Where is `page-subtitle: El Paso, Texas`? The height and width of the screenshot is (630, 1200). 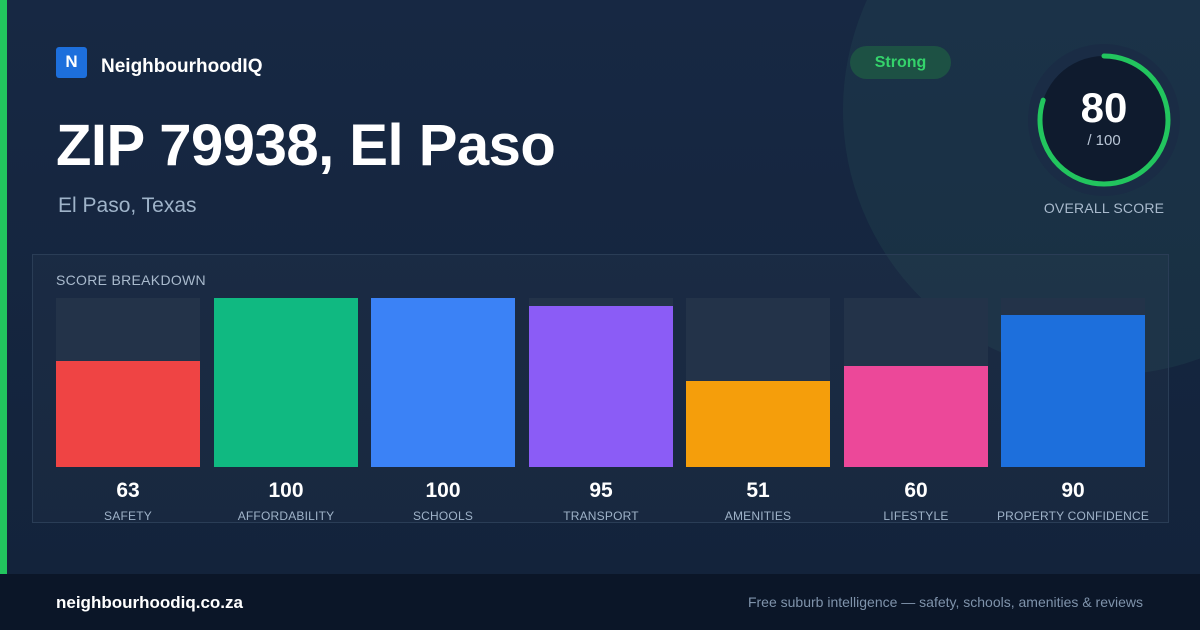 page-subtitle: El Paso, Texas is located at coordinates (127, 205).